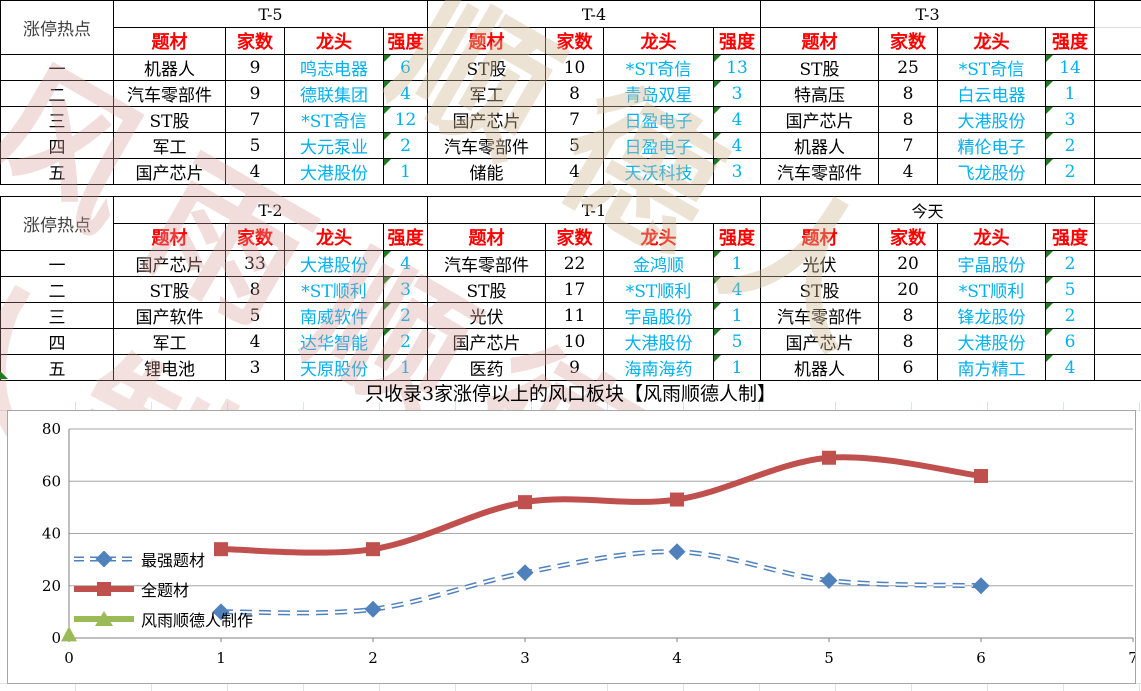  Describe the element at coordinates (575, 315) in the screenshot. I see `count-cell: 11` at that location.